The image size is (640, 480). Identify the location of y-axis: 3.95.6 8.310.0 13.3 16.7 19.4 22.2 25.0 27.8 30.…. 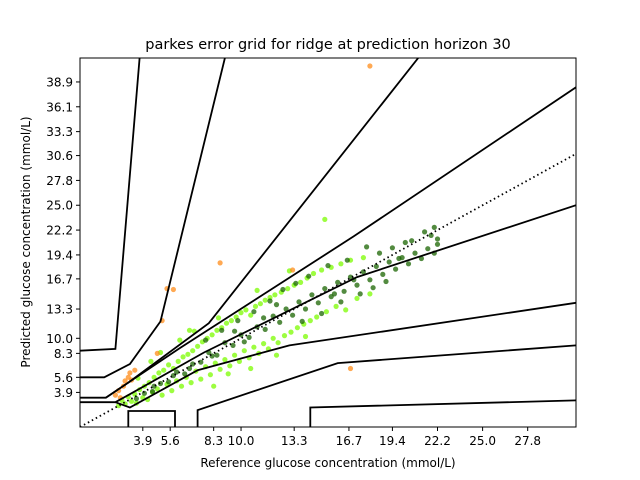
(63, 237).